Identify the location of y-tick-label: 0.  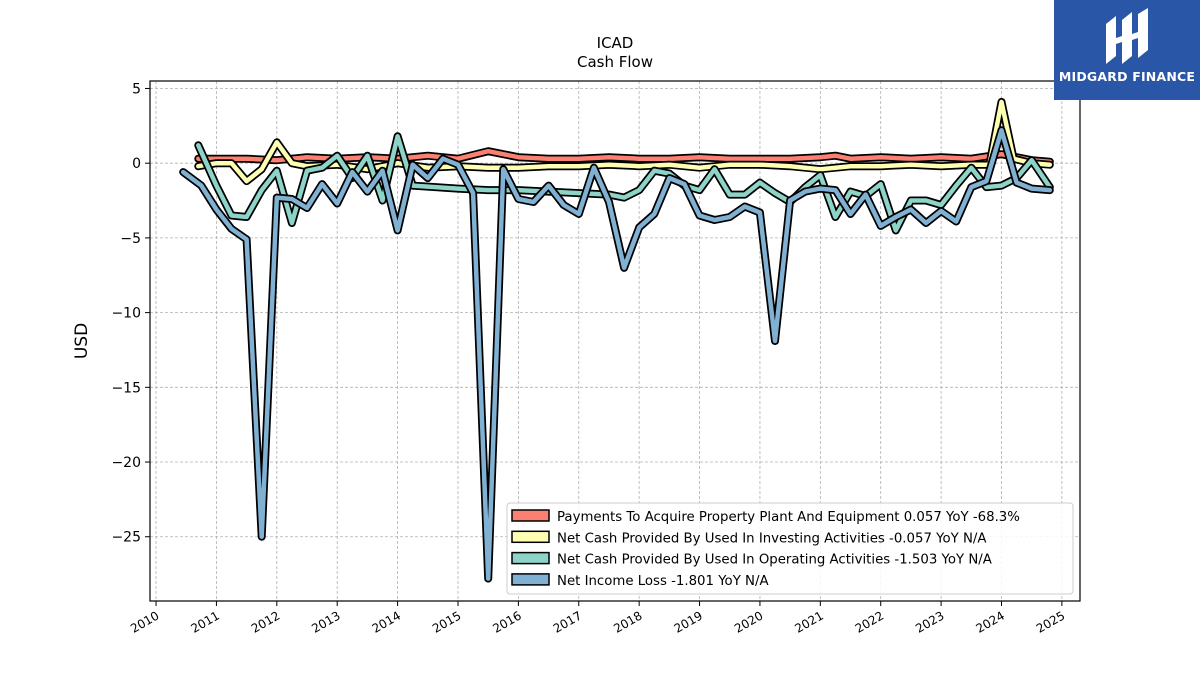
(136, 164).